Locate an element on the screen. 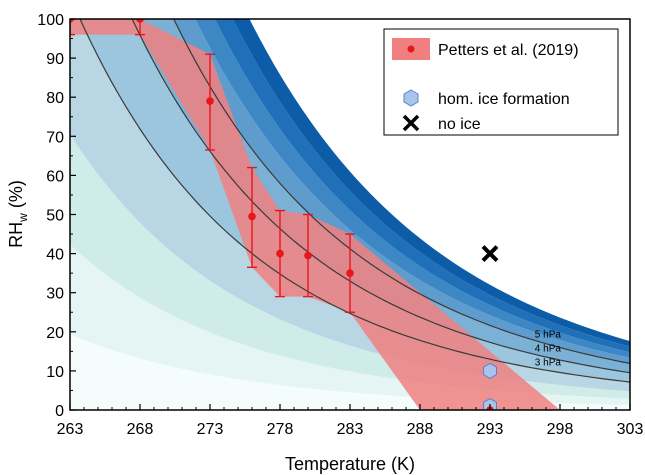 The image size is (645, 475). legend-hom-ice-marker is located at coordinates (411, 98).